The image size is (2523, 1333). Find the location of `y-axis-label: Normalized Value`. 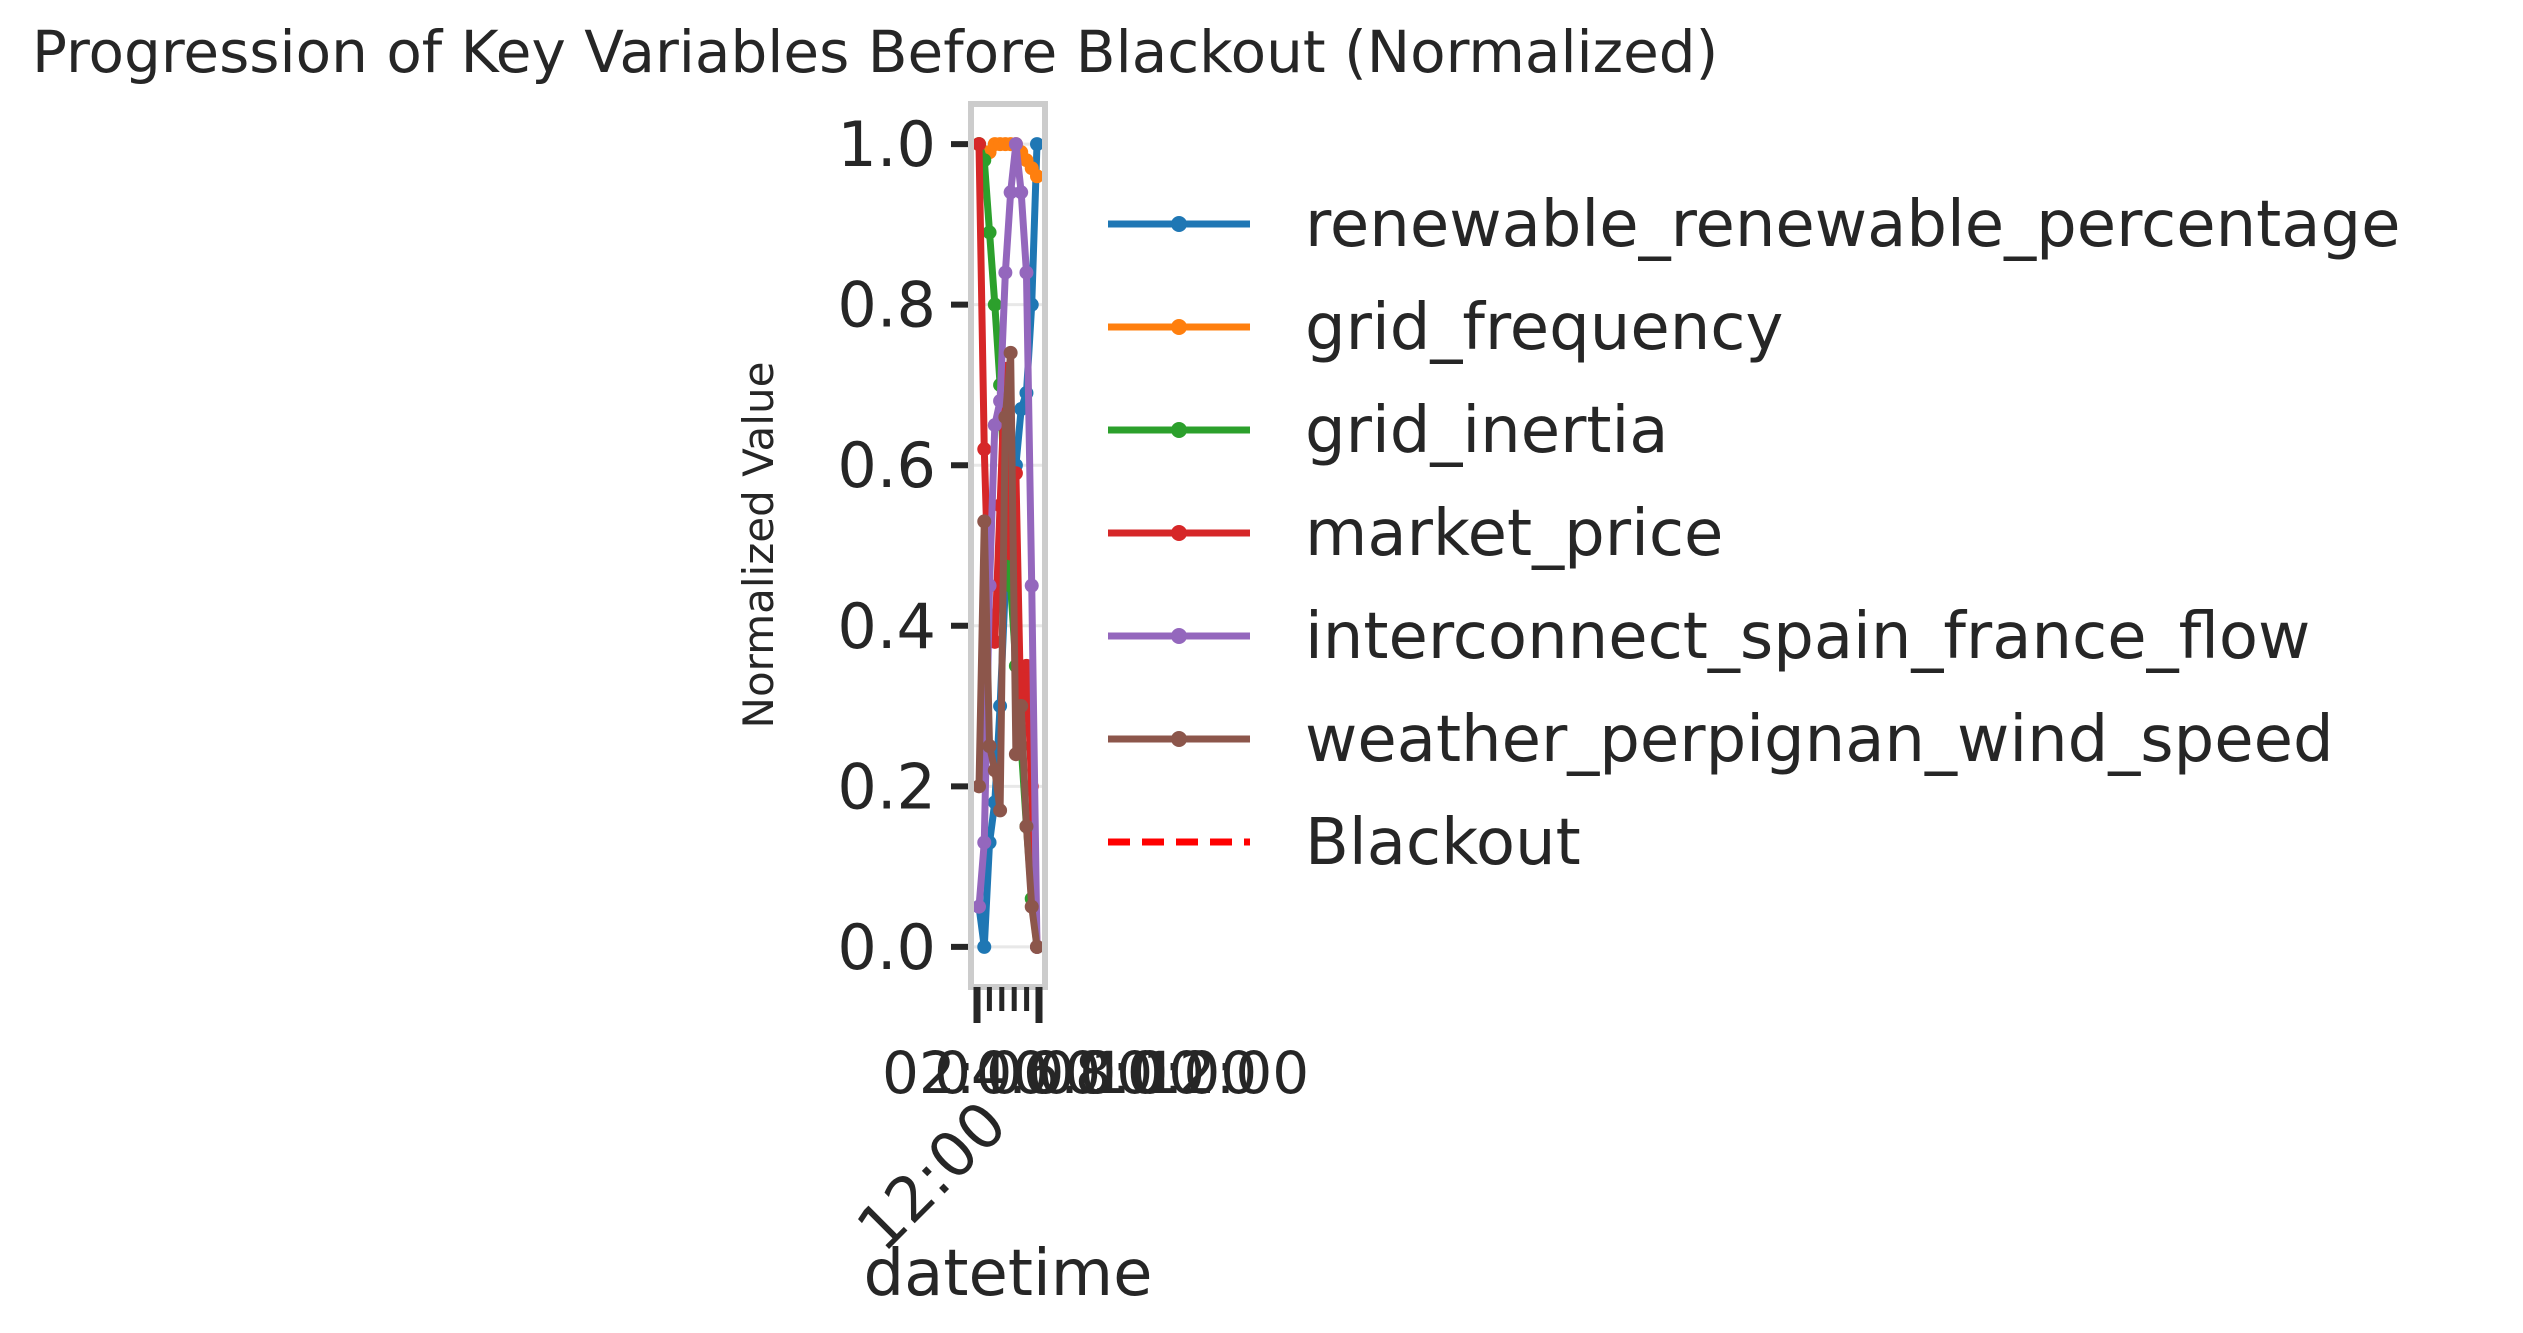

y-axis-label: Normalized Value is located at coordinates (758, 545).